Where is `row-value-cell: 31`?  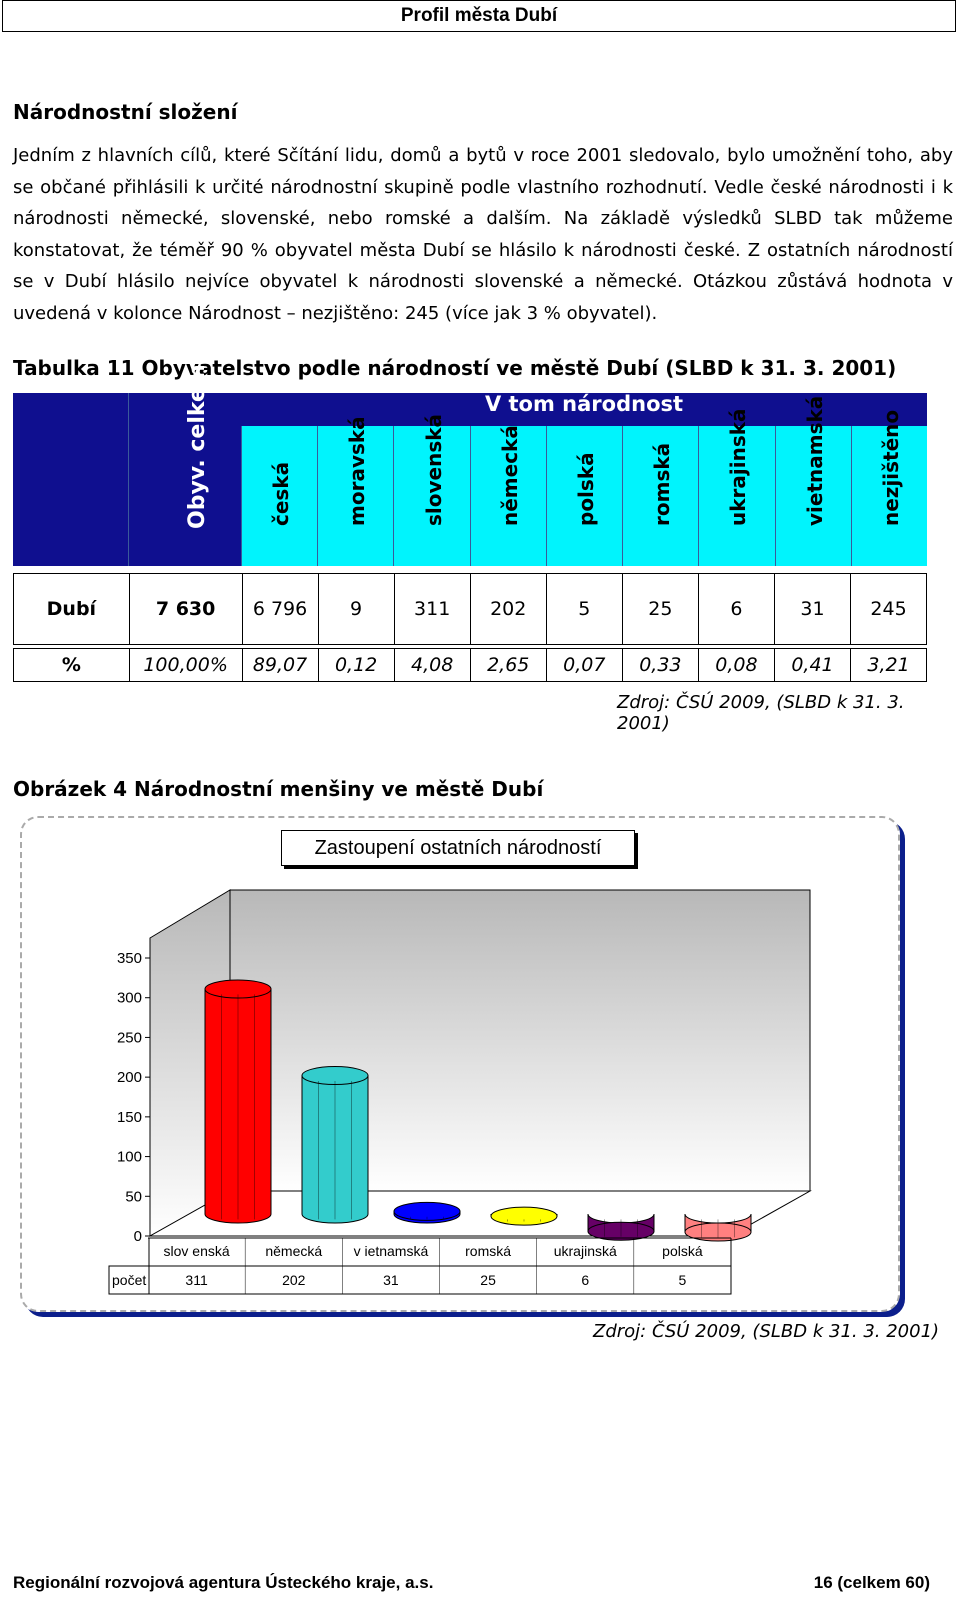
row-value-cell: 31 is located at coordinates (811, 609).